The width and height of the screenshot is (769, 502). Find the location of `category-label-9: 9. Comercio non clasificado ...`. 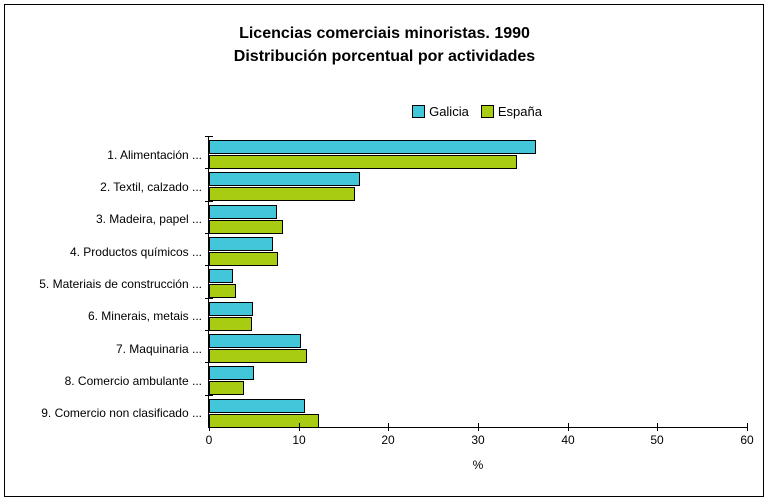

category-label-9: 9. Comercio non clasificado ... is located at coordinates (121, 413).